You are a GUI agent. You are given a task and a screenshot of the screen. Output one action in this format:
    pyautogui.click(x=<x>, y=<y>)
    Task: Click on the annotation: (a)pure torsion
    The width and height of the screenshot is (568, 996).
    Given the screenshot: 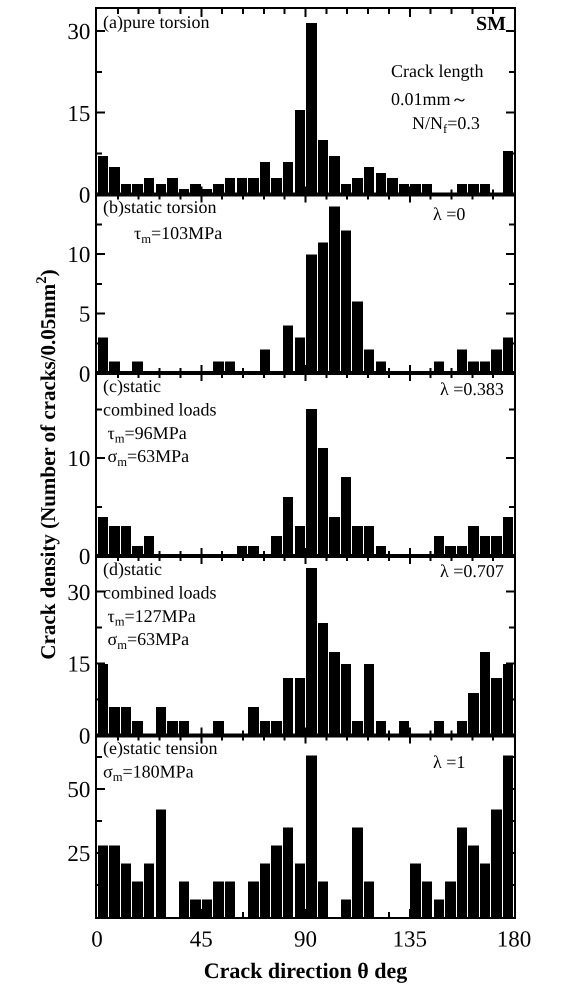 What is the action you would take?
    pyautogui.click(x=156, y=22)
    